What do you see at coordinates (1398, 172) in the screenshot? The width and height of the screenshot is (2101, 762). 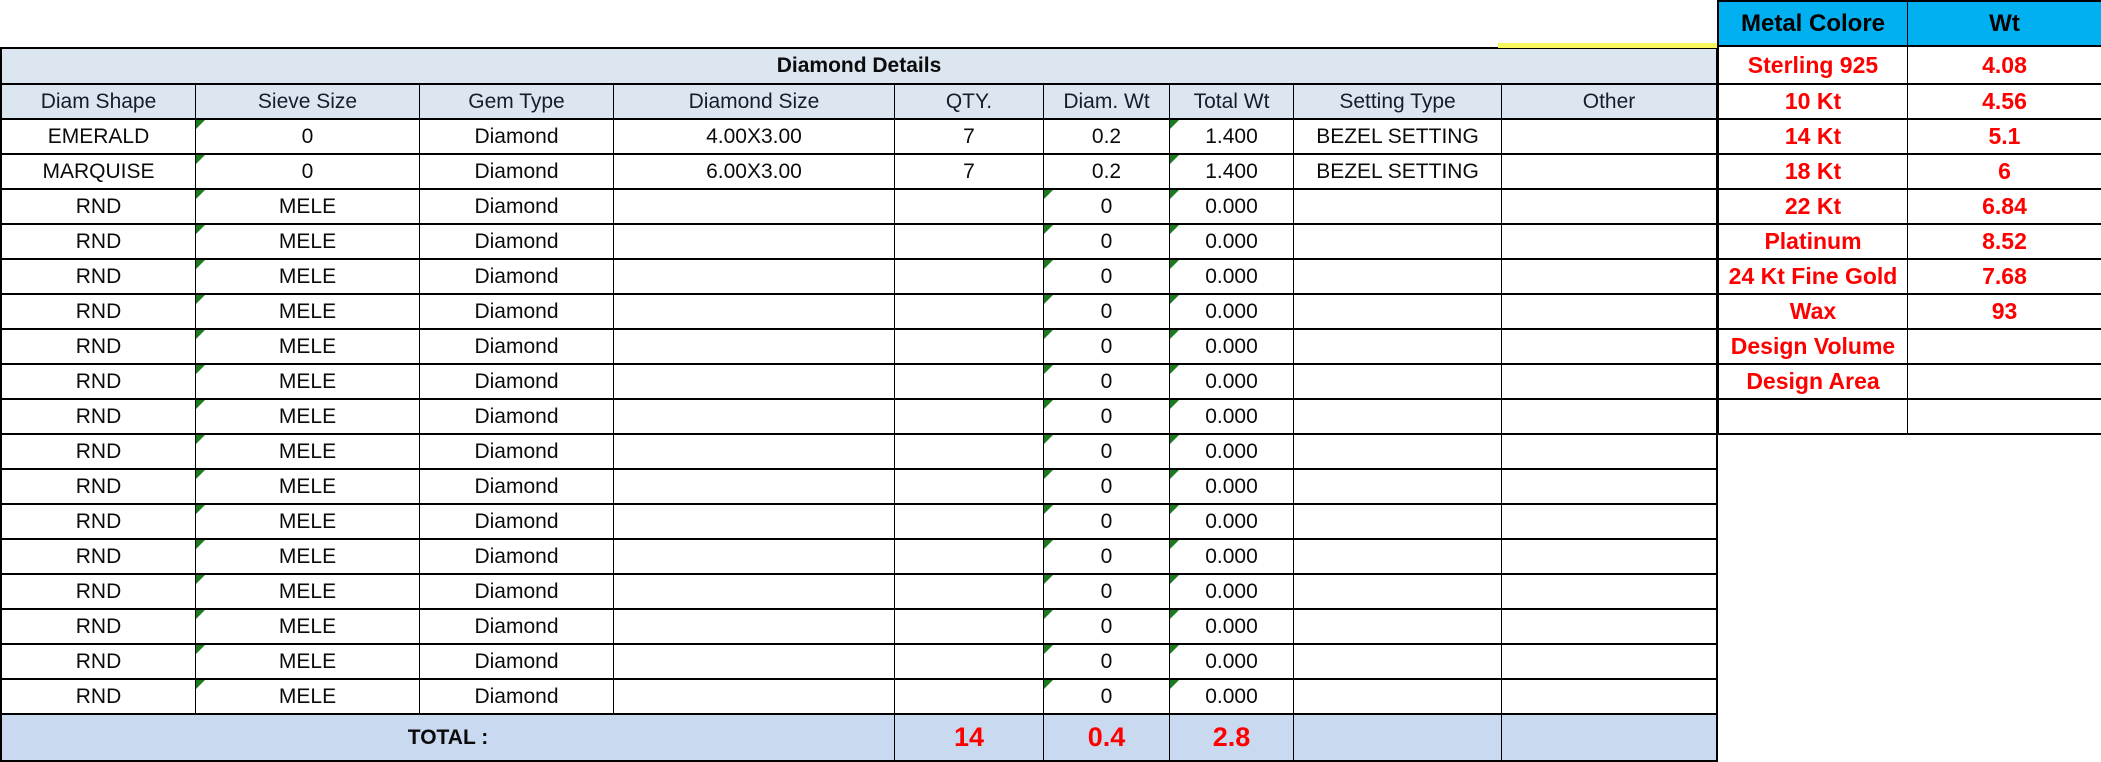 I see `cell-setting-type: BEZEL SETTING` at bounding box center [1398, 172].